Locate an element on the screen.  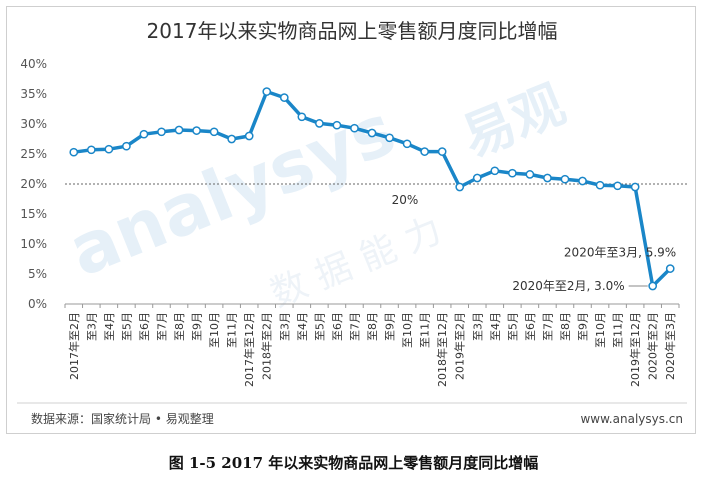
x-tick-label: 2017年至2月 is located at coordinates (74, 346).